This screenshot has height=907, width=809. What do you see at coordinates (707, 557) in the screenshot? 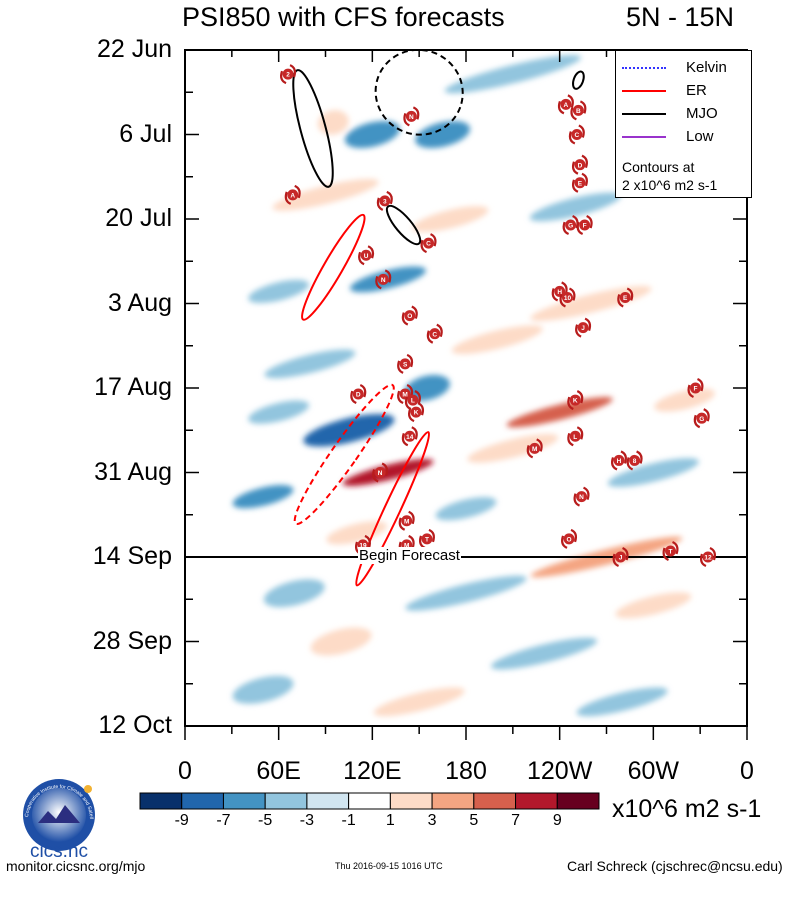
I see `storm-marker: 12` at bounding box center [707, 557].